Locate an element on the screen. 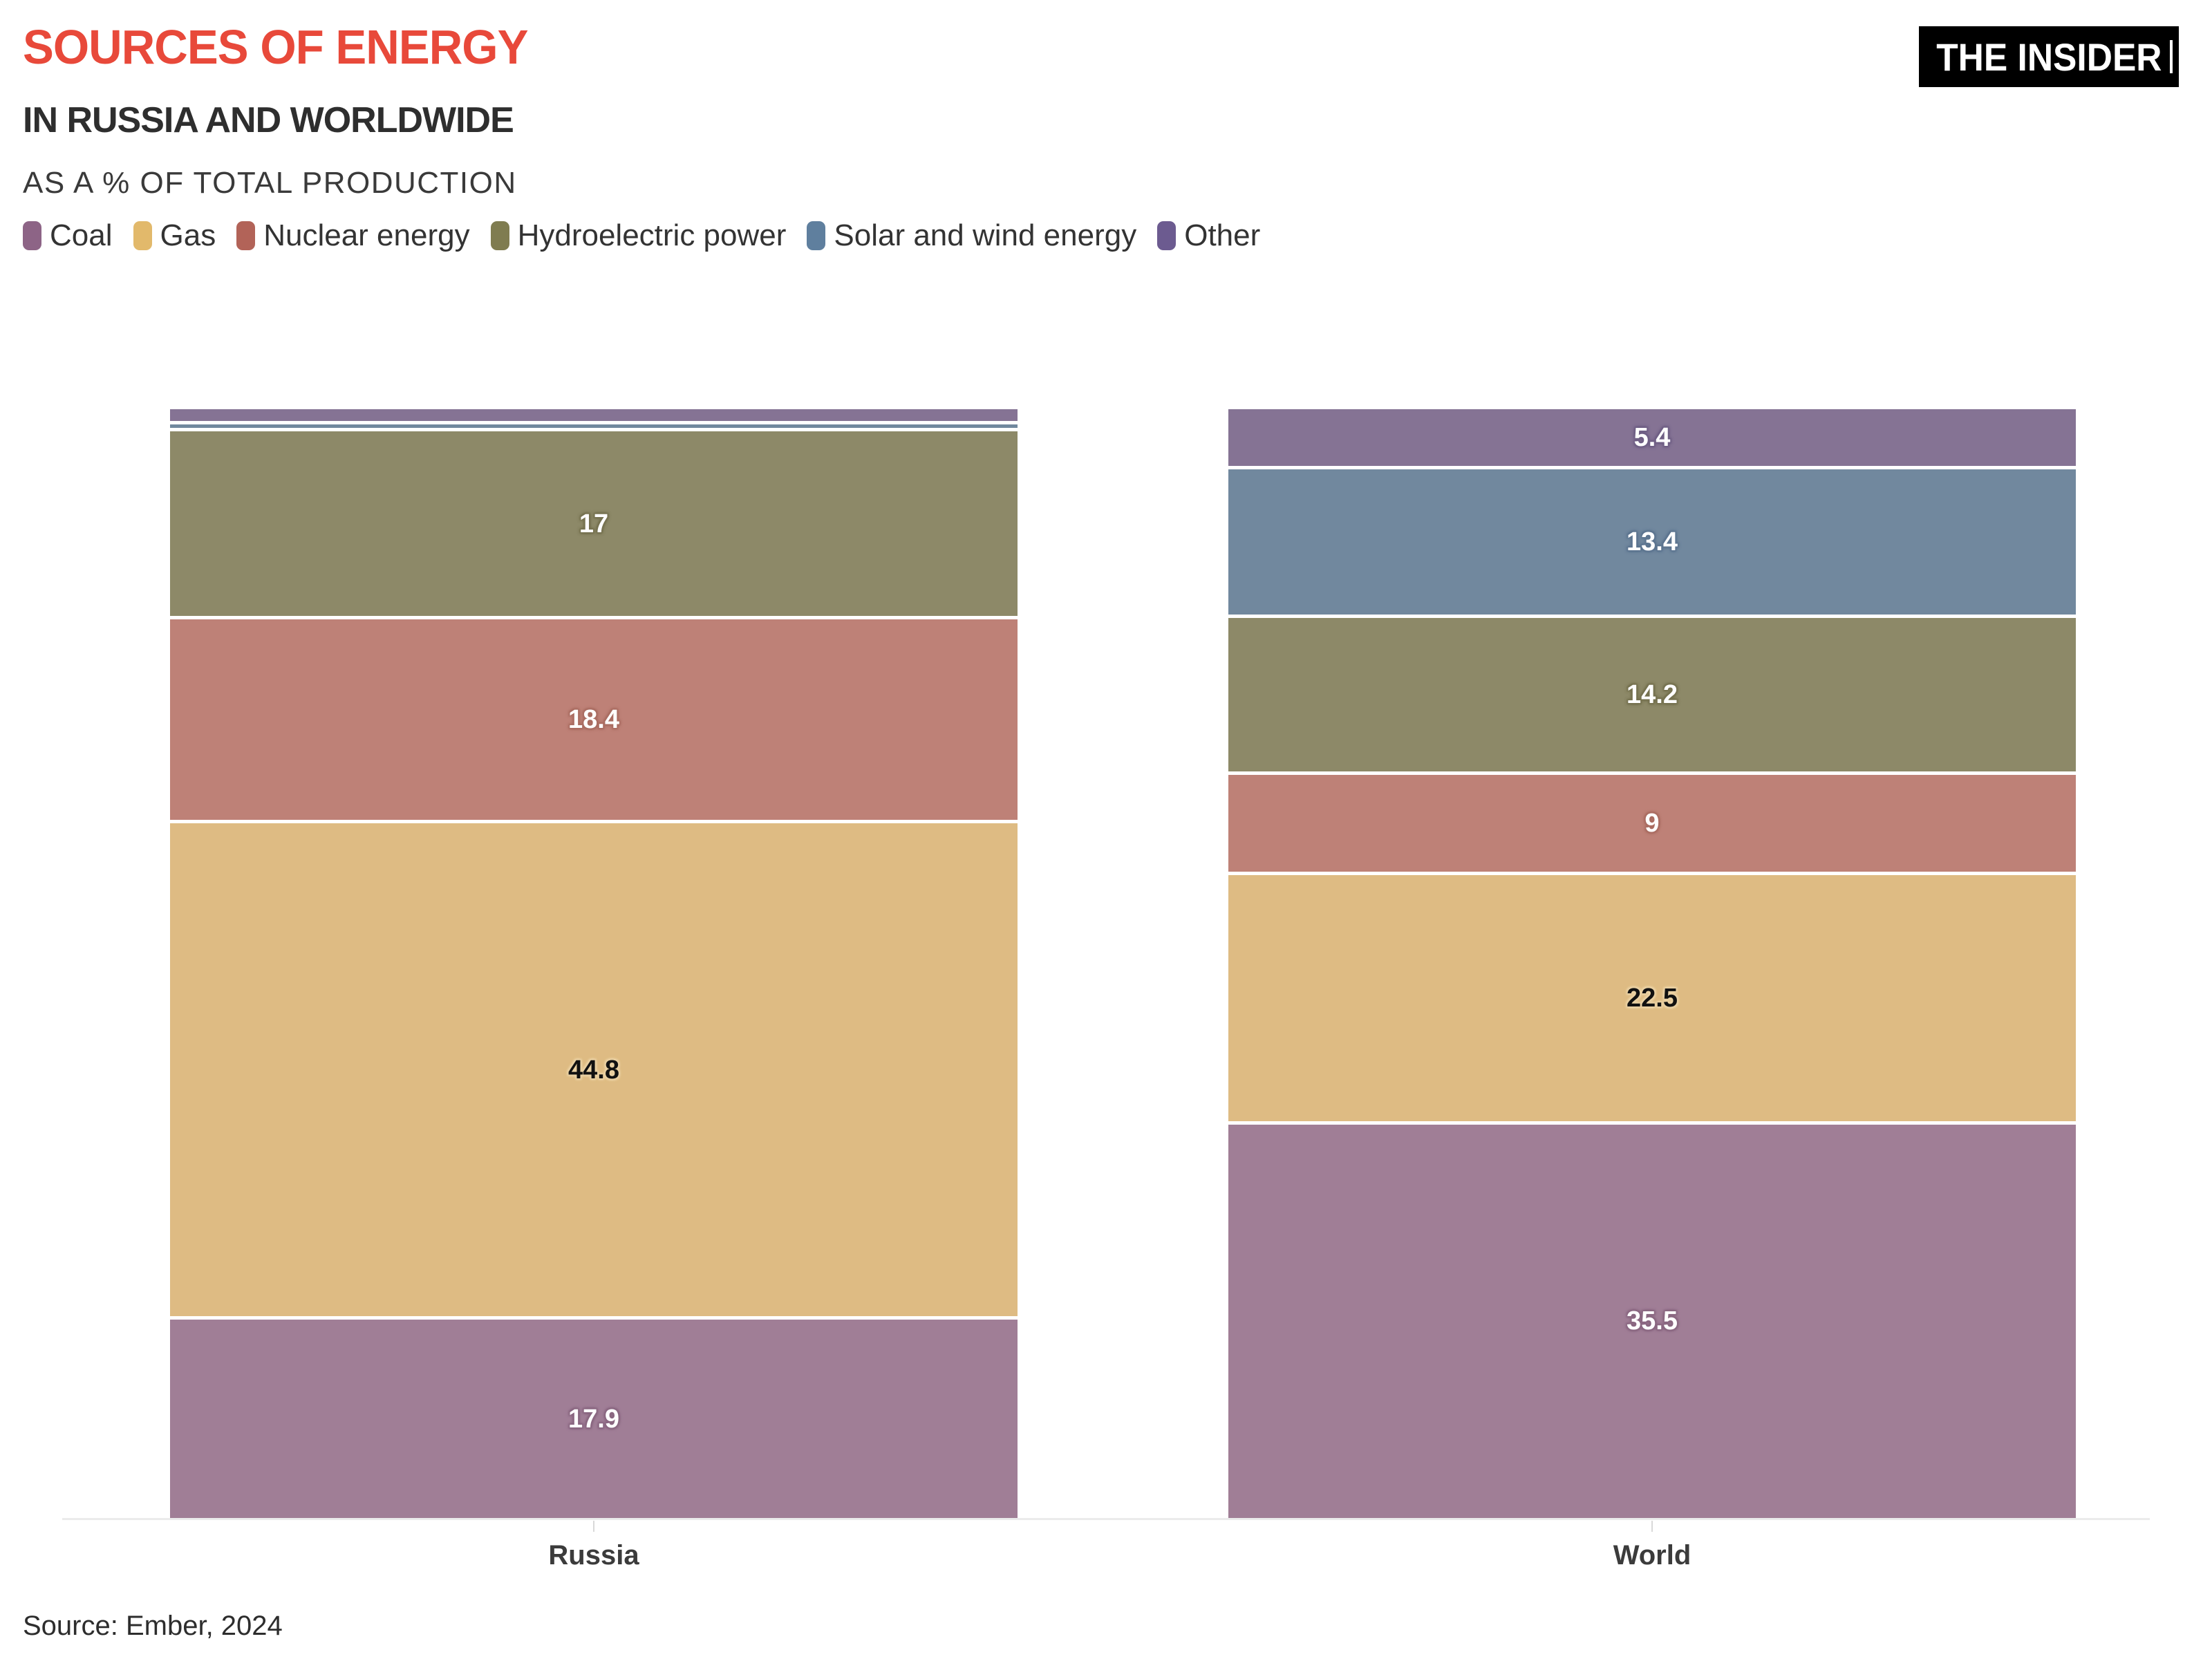 Image resolution: width=2212 pixels, height=1659 pixels. page-description-text: AS A % OF TOTAL PRODUCTION is located at coordinates (270, 183).